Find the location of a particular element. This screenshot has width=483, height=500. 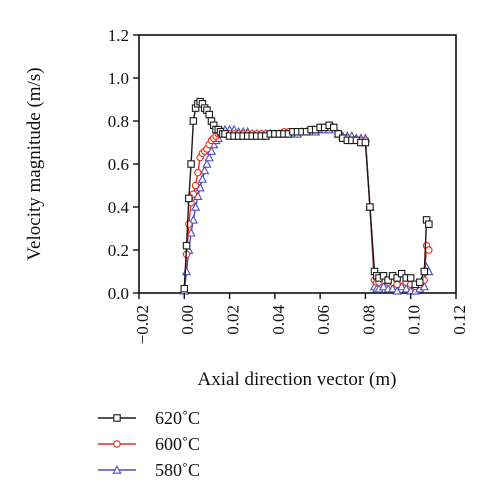

x-tick-label: −0.02 is located at coordinates (142, 324).